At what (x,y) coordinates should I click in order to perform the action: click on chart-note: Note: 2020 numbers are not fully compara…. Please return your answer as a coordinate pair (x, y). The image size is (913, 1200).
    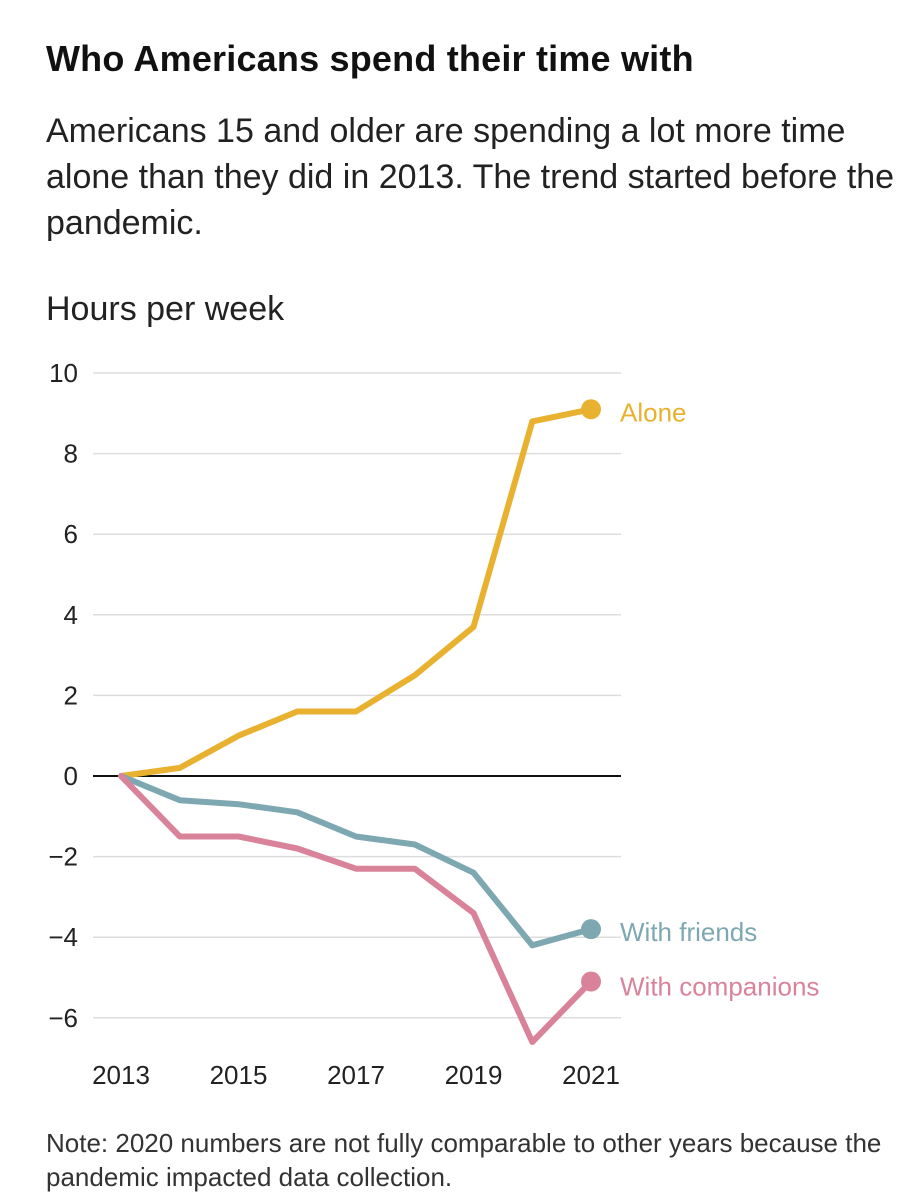
    Looking at the image, I should click on (464, 1160).